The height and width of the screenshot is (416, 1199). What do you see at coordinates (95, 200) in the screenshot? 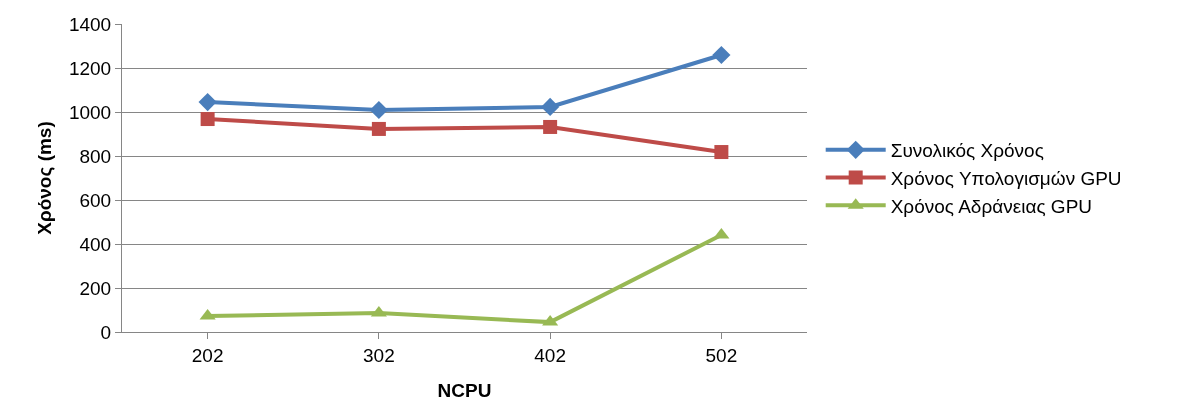
I see `y-tick-label: 600` at bounding box center [95, 200].